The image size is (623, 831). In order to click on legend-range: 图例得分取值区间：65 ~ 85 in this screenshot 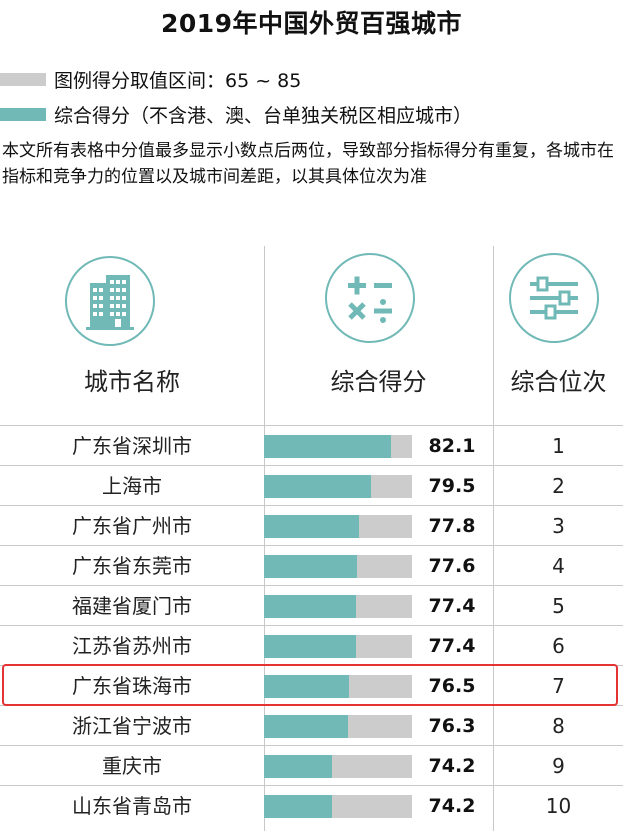, I will do `click(150, 79)`.